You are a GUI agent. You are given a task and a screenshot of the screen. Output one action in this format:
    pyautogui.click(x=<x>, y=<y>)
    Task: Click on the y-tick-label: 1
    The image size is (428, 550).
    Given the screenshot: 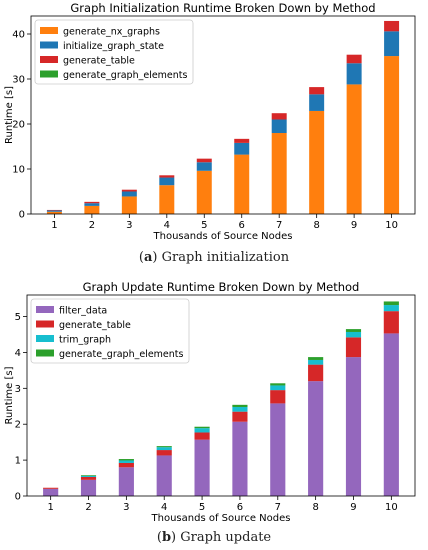 What is the action you would take?
    pyautogui.click(x=18, y=461)
    